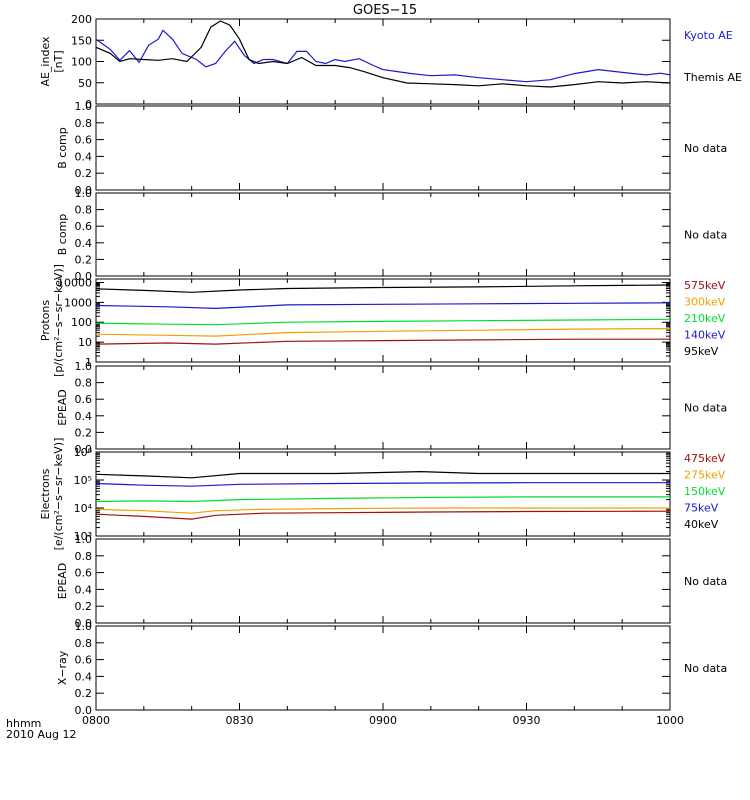 This screenshot has width=750, height=800. I want to click on x-tick-label: 0900, so click(383, 720).